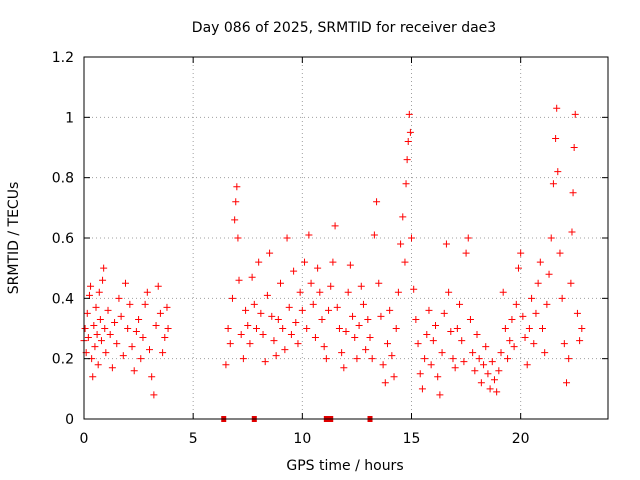 This screenshot has height=480, width=640. Describe the element at coordinates (84, 439) in the screenshot. I see `x-tick-label: 0` at that location.